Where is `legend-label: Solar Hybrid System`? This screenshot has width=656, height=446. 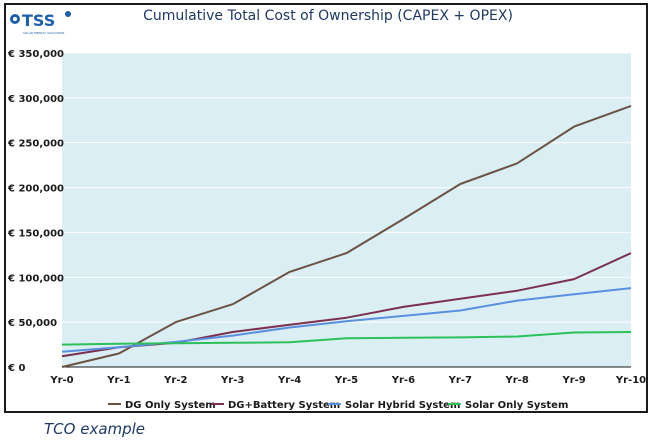 legend-label: Solar Hybrid System is located at coordinates (402, 405).